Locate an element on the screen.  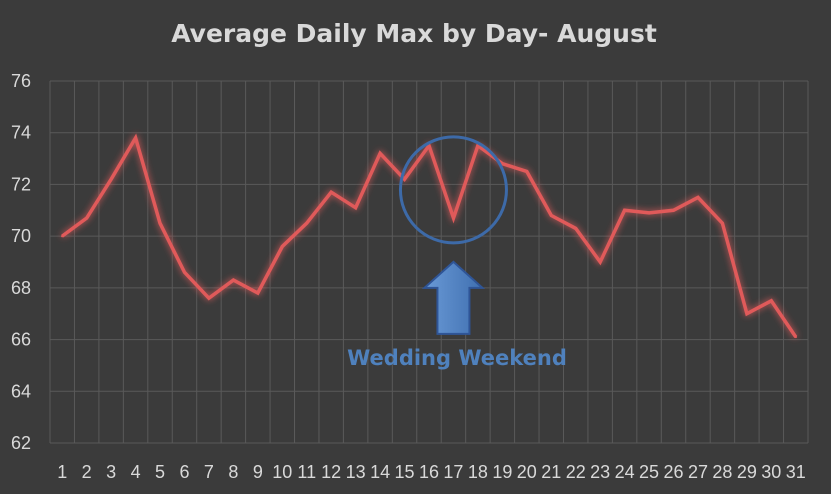
x-tick-label: 25 is located at coordinates (649, 472).